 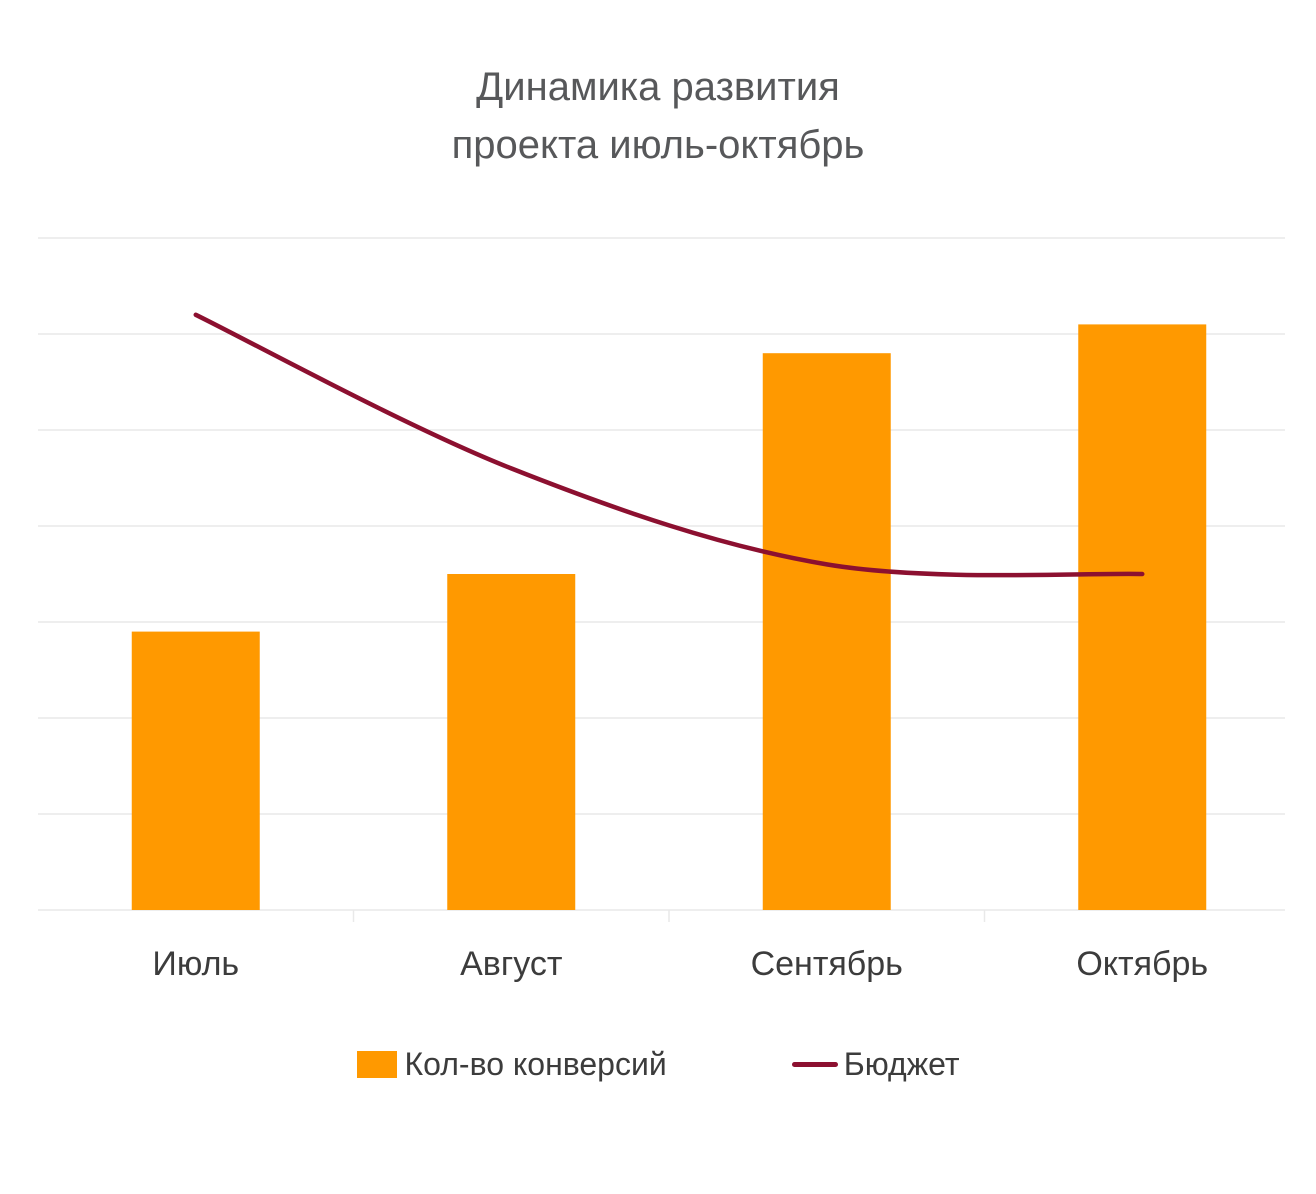 I want to click on legend-label-conversions: Кол-во конверсий, so click(x=535, y=1064).